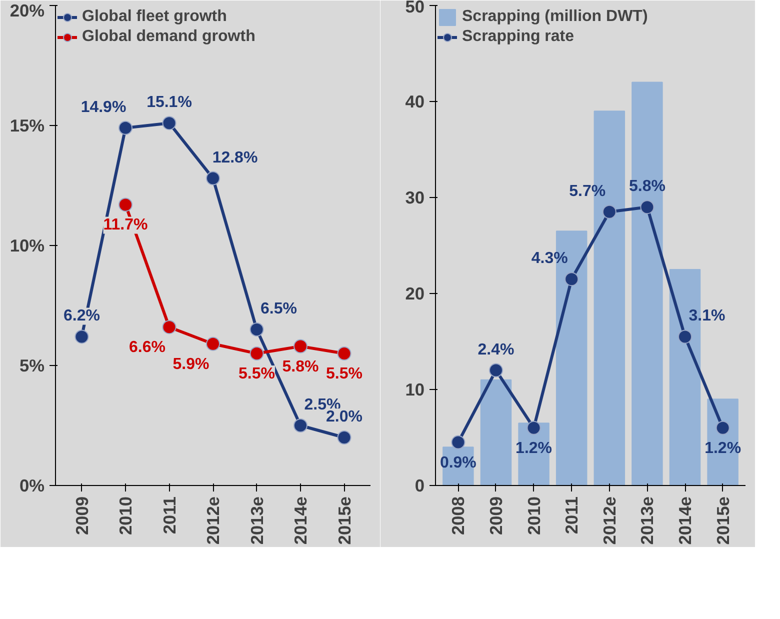 The height and width of the screenshot is (619, 780). What do you see at coordinates (415, 102) in the screenshot?
I see `y-tick-label: 40` at bounding box center [415, 102].